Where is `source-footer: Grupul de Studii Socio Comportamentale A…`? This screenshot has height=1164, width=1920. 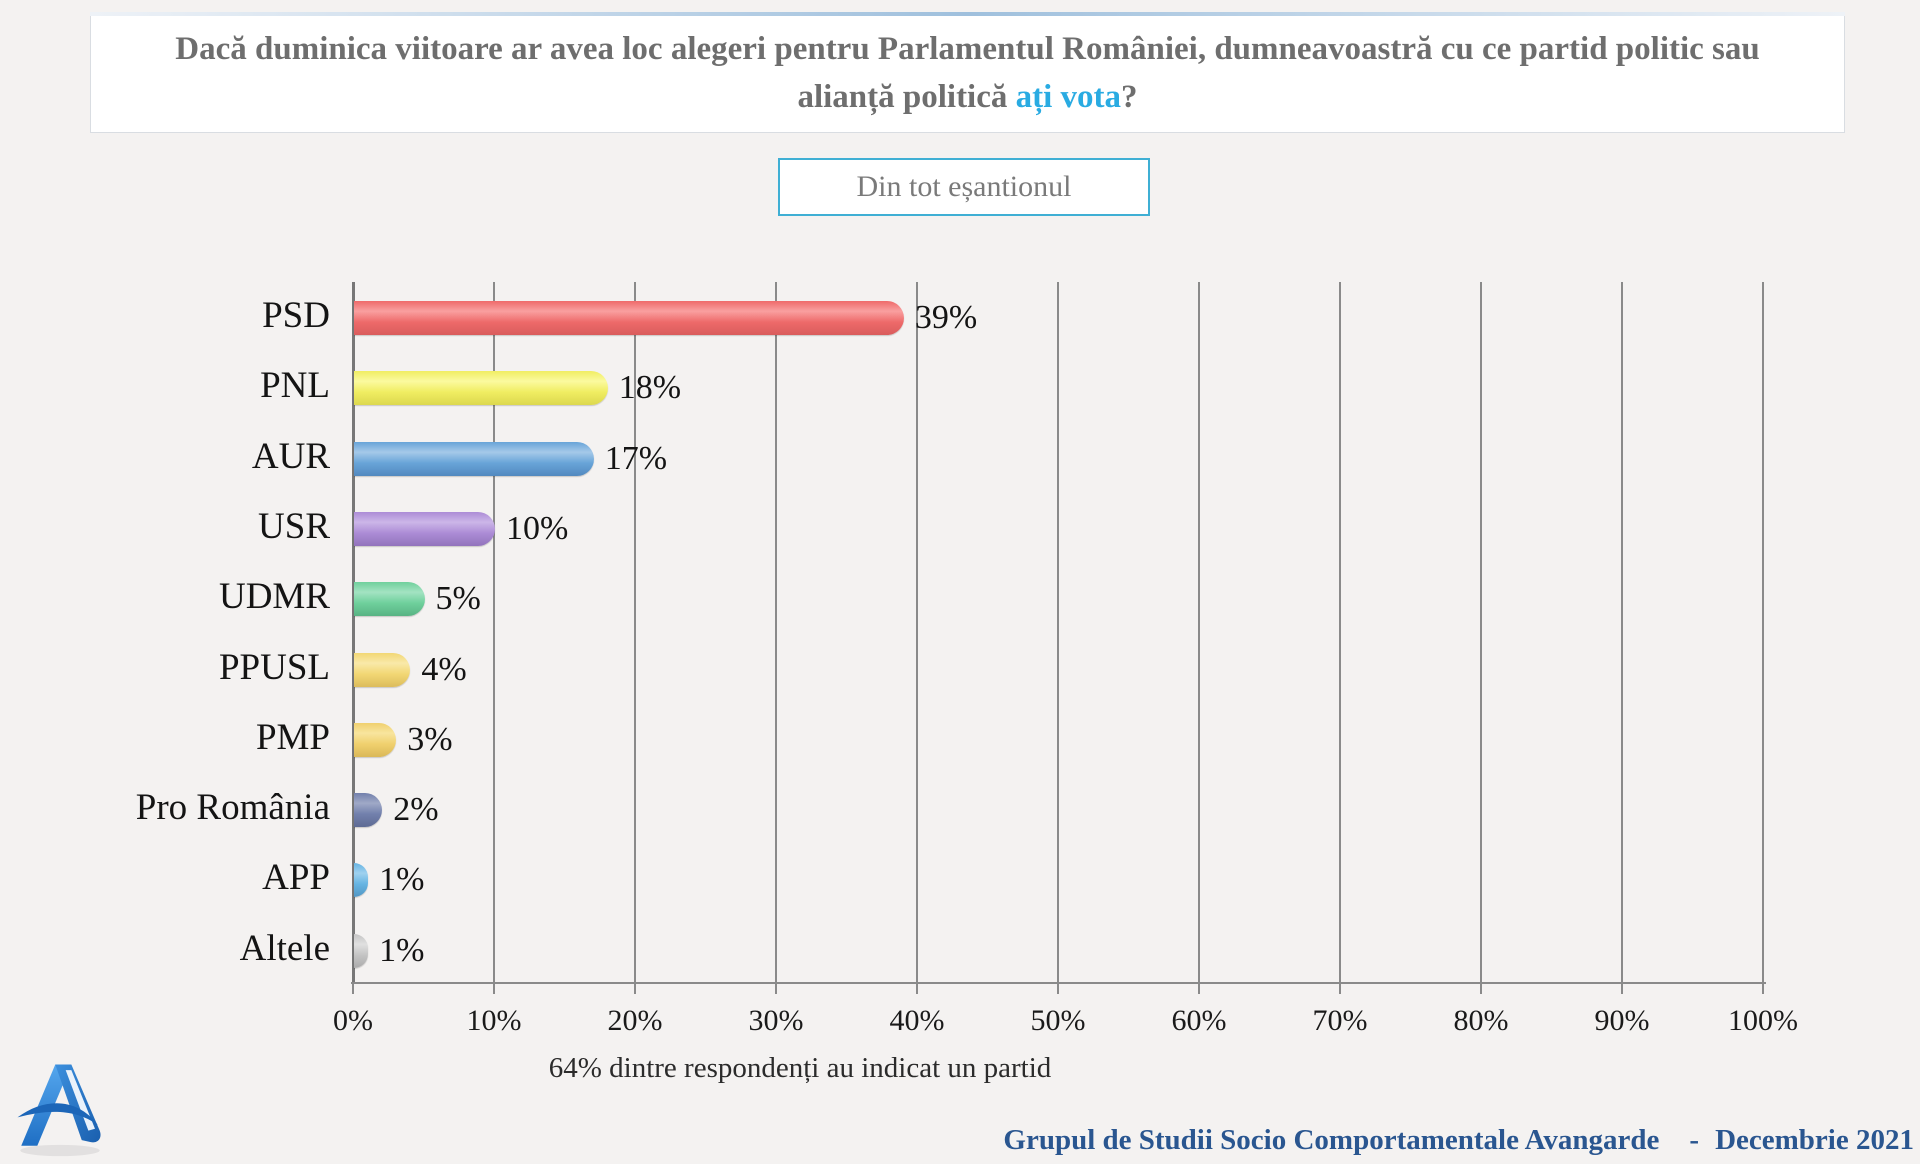
source-footer: Grupul de Studii Socio Comportamentale A… is located at coordinates (1458, 1140).